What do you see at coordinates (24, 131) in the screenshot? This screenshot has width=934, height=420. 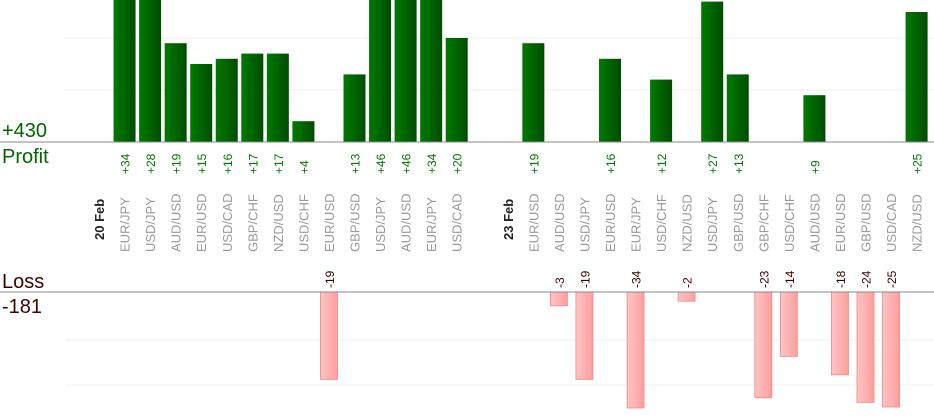 I see `profit-total: +430` at bounding box center [24, 131].